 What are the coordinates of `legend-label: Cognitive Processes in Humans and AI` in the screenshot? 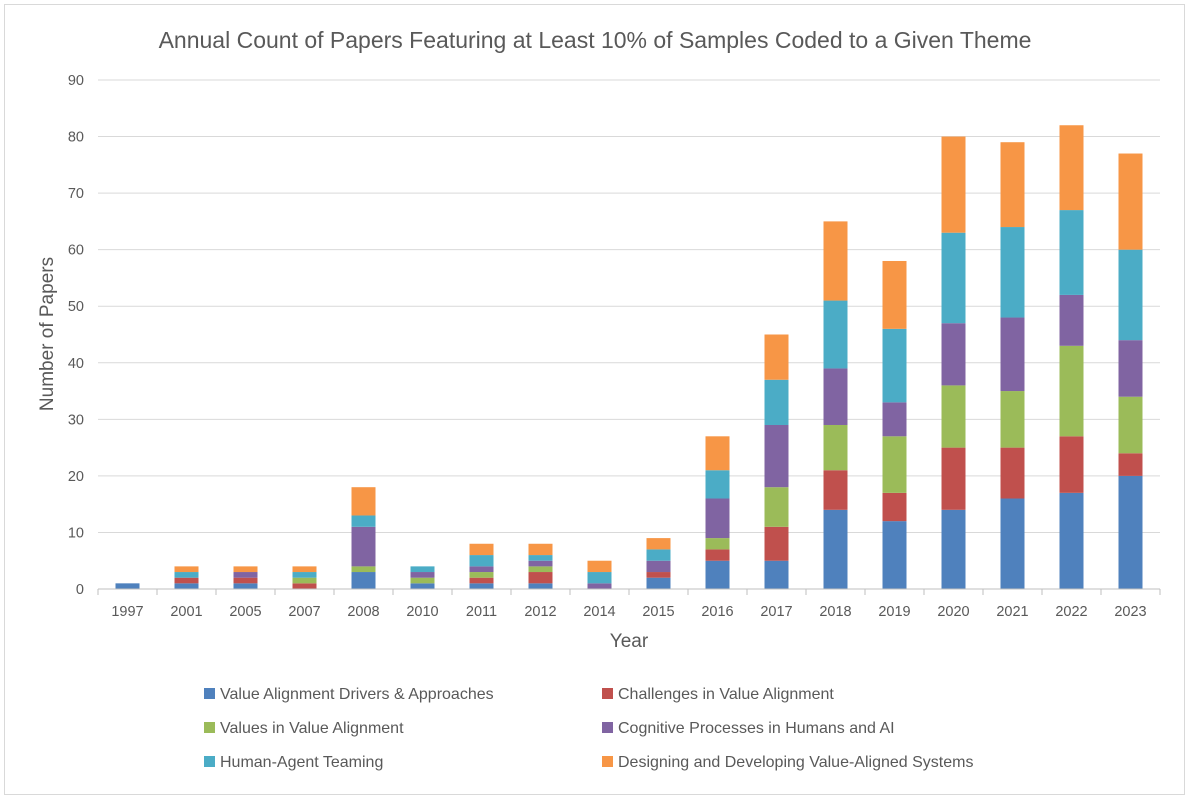 It's located at (756, 728).